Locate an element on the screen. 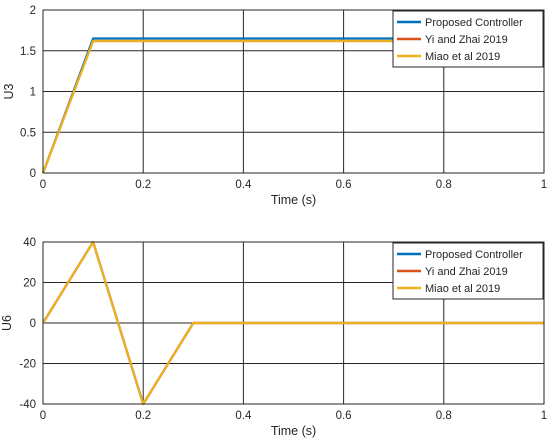 The width and height of the screenshot is (550, 444). y-axis-label: U6 is located at coordinates (7, 323).